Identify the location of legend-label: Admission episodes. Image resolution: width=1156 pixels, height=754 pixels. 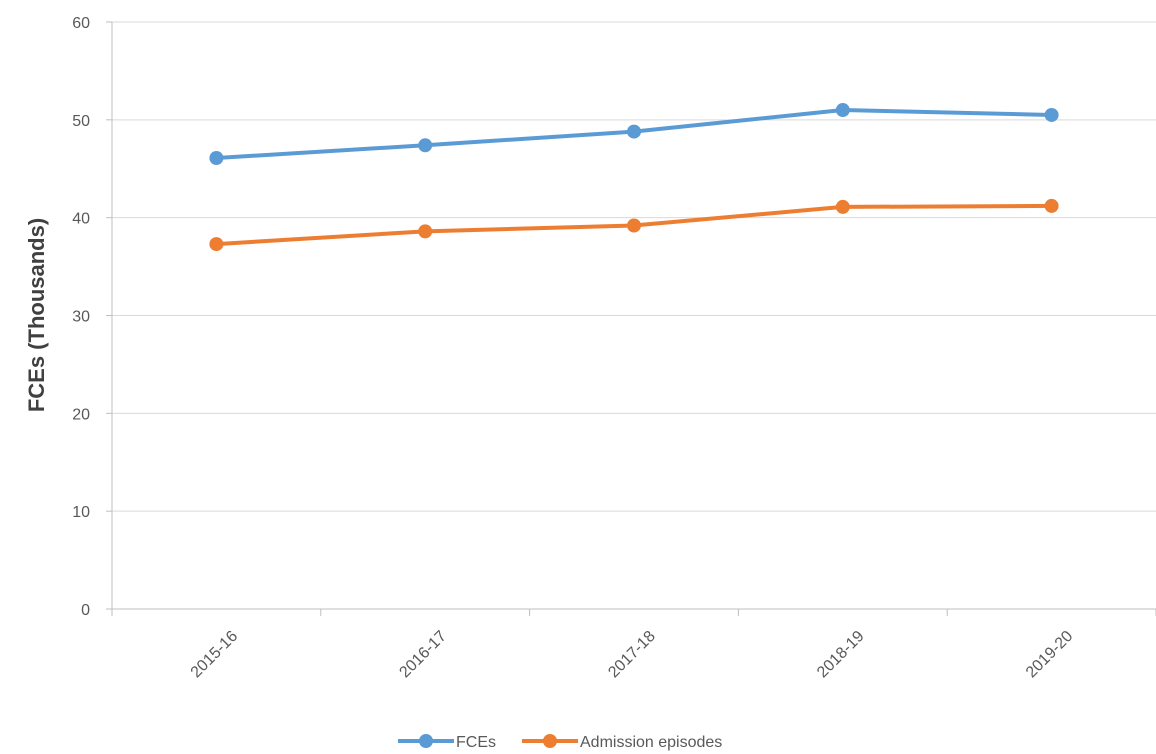
(651, 742).